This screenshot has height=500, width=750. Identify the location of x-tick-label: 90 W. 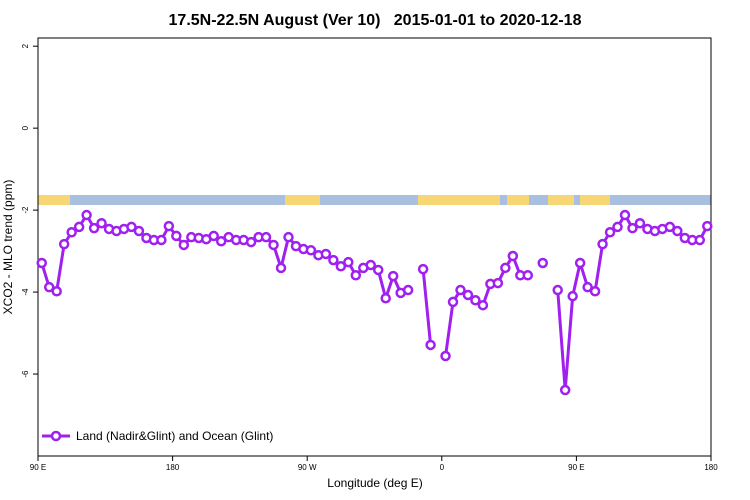
(307, 467).